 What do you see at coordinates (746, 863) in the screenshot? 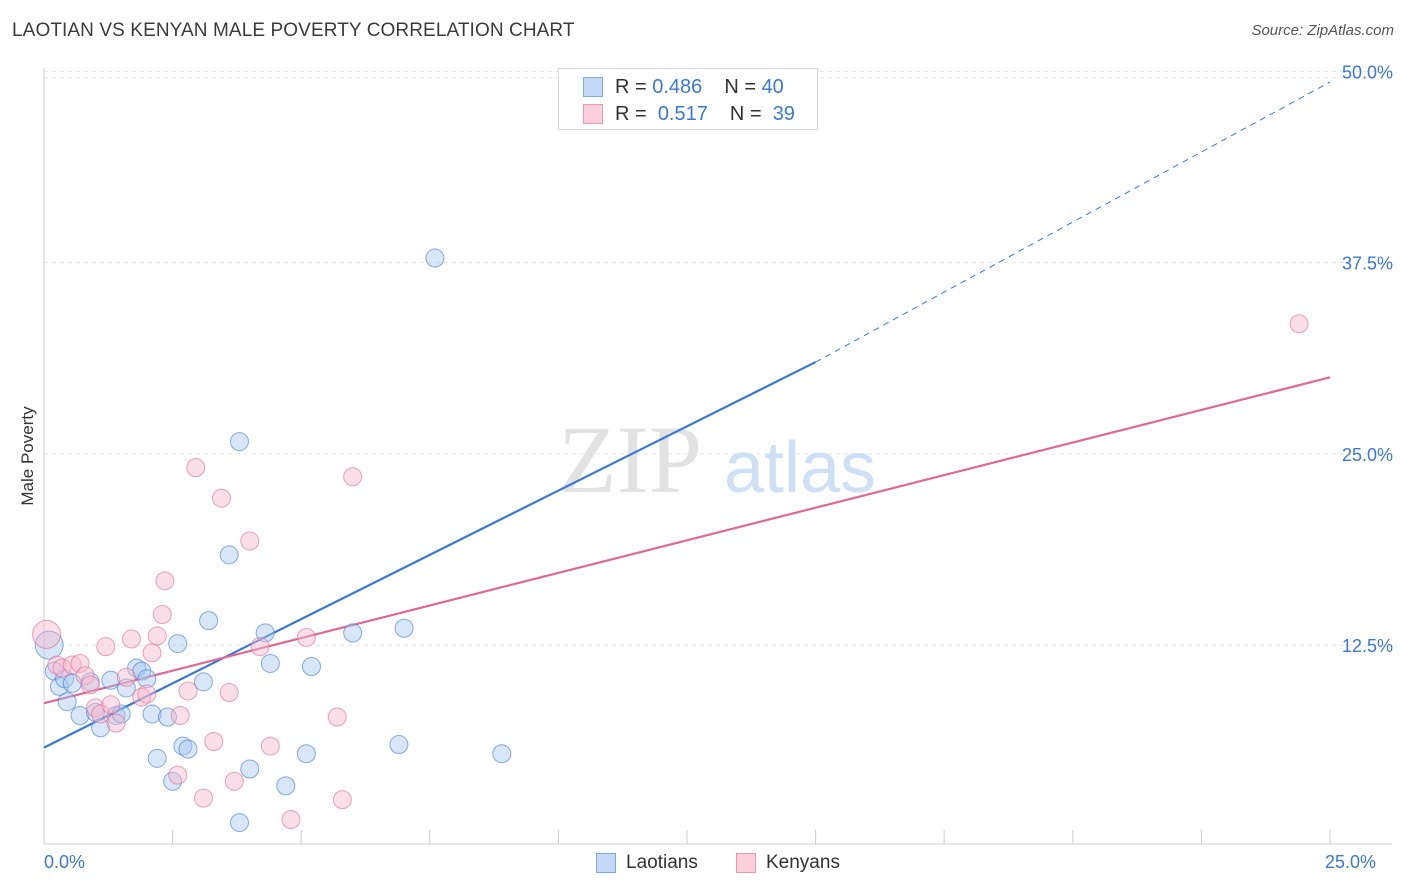
I see `series-swatch-kenyans` at bounding box center [746, 863].